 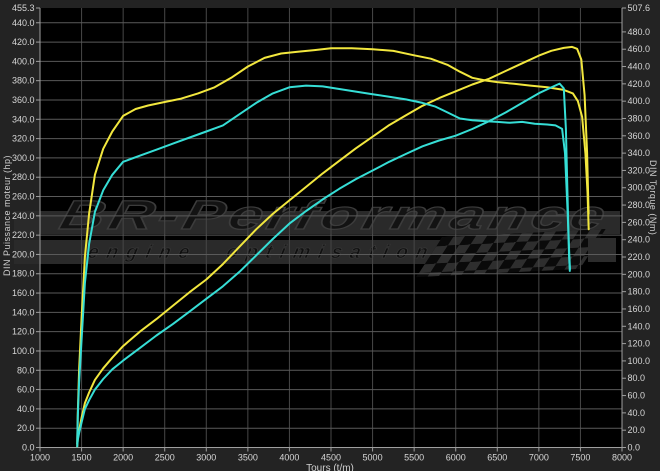 I want to click on x-axis-title: Tours (t/m), so click(x=330, y=467).